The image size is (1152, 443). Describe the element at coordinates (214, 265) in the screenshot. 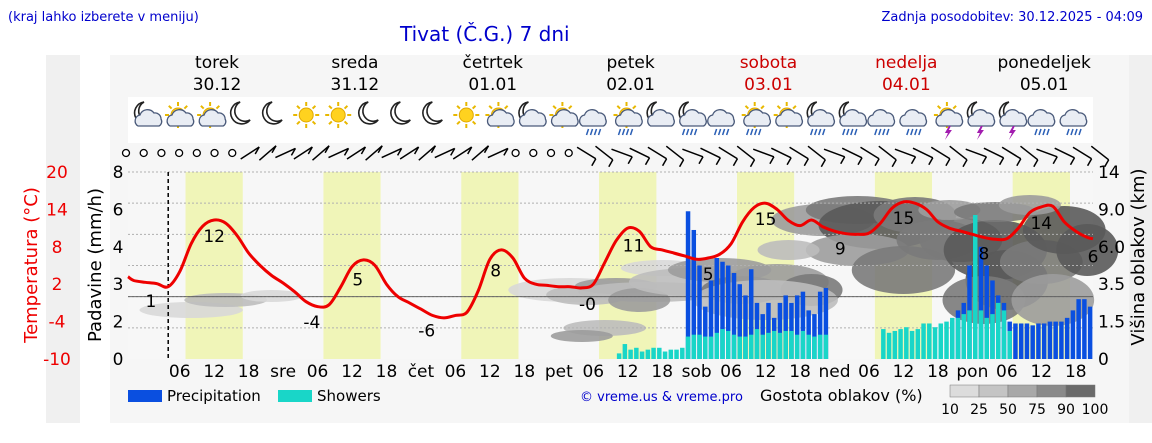

I see `daylight-band` at that location.